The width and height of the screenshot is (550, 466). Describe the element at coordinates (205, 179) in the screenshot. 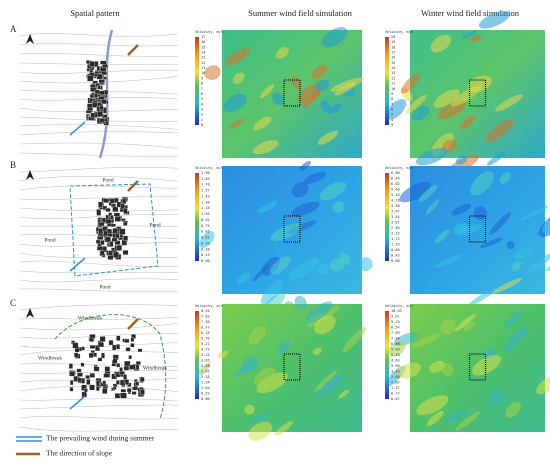

I see `colorbar-label: 1.83` at that location.